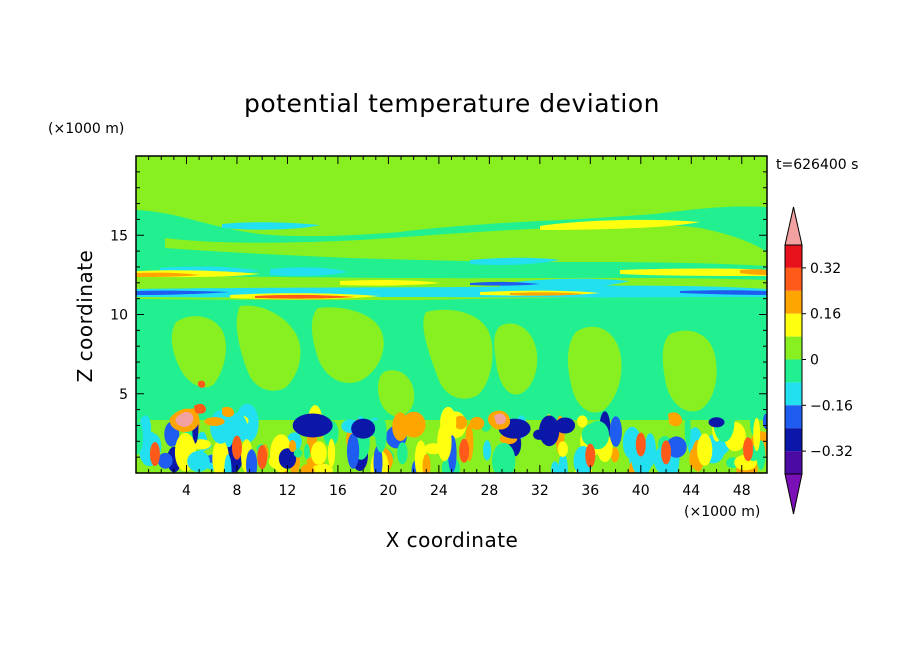 The image size is (904, 654). What do you see at coordinates (452, 103) in the screenshot?
I see `chart-title: potential temperature deviation` at bounding box center [452, 103].